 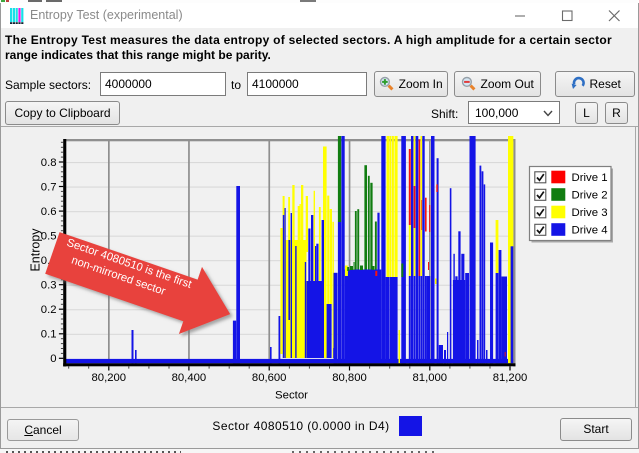 What do you see at coordinates (49, 286) in the screenshot?
I see `svg-text: 0.3` at bounding box center [49, 286].